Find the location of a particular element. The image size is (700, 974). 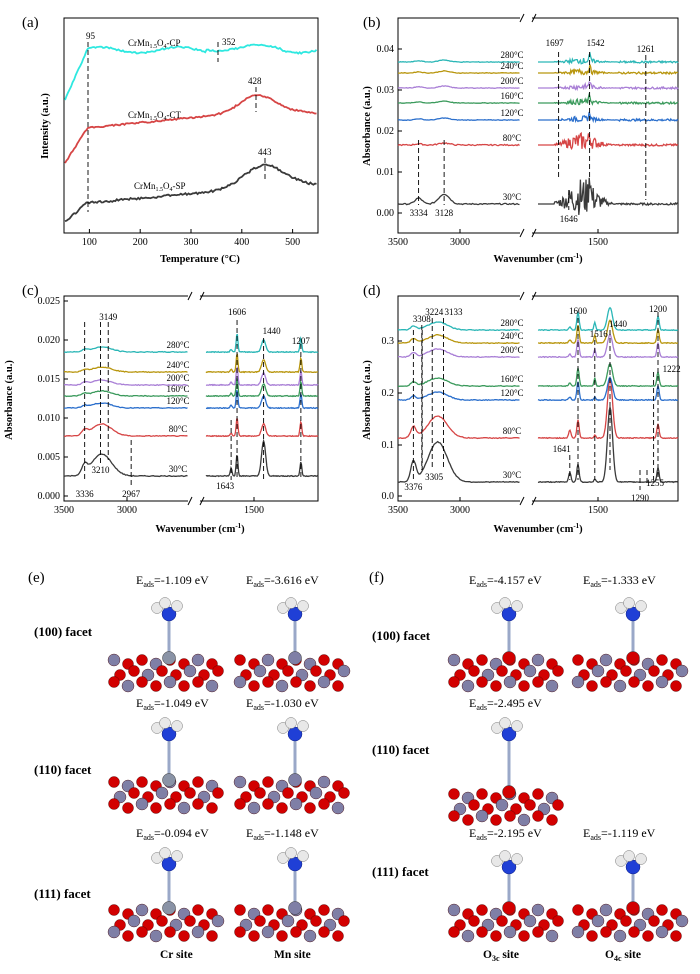

peak-label: 1222 is located at coordinates (672, 369).